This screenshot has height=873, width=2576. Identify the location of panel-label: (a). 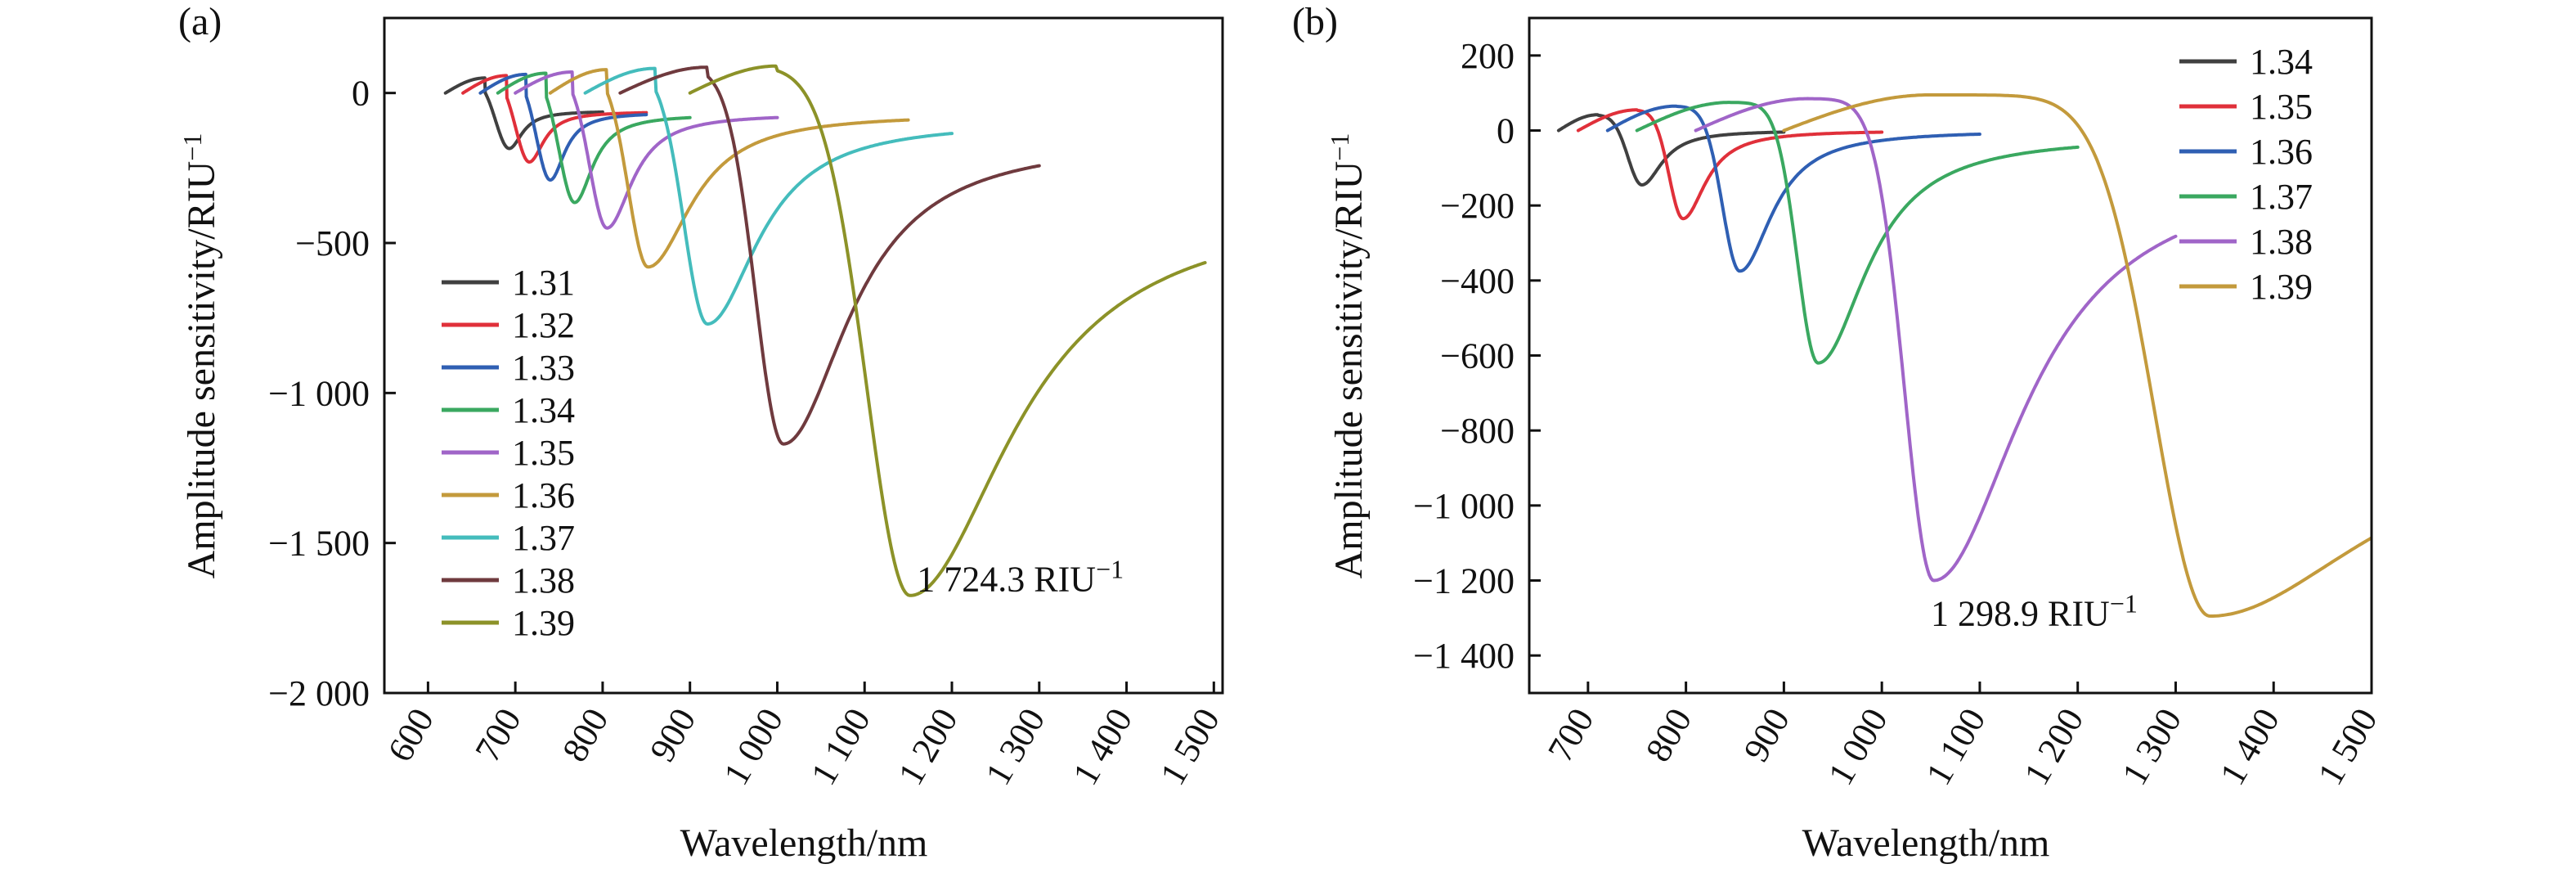
(200, 22).